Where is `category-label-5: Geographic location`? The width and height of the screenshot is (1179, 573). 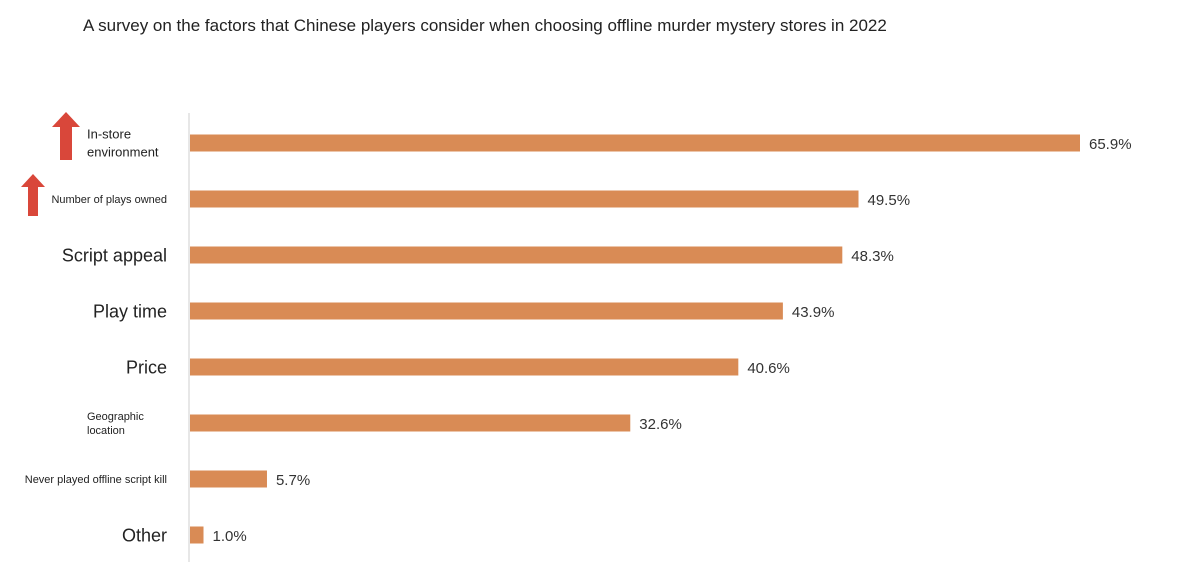 category-label-5: Geographic location is located at coordinates (115, 424).